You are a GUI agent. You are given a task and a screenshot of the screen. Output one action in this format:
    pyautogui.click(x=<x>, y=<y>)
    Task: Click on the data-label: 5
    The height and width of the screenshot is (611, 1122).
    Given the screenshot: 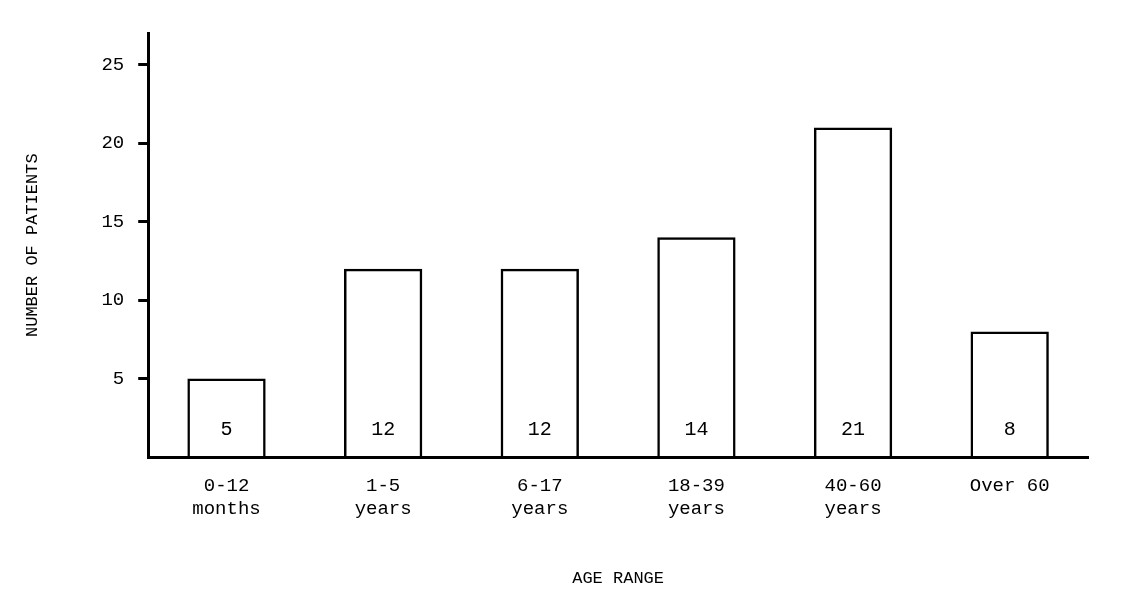 What is the action you would take?
    pyautogui.click(x=226, y=430)
    